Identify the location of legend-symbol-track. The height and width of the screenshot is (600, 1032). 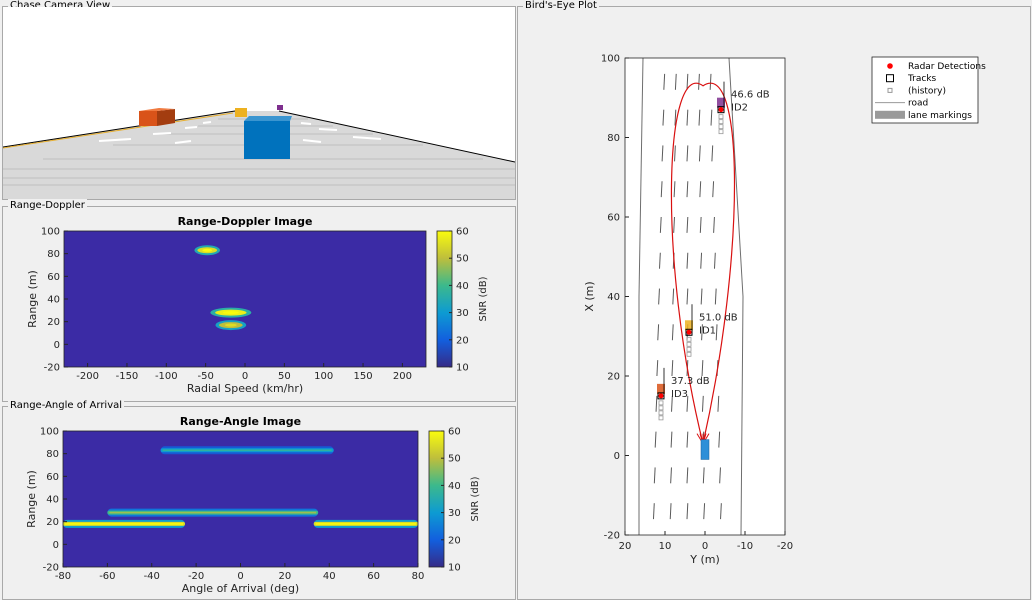
(890, 78).